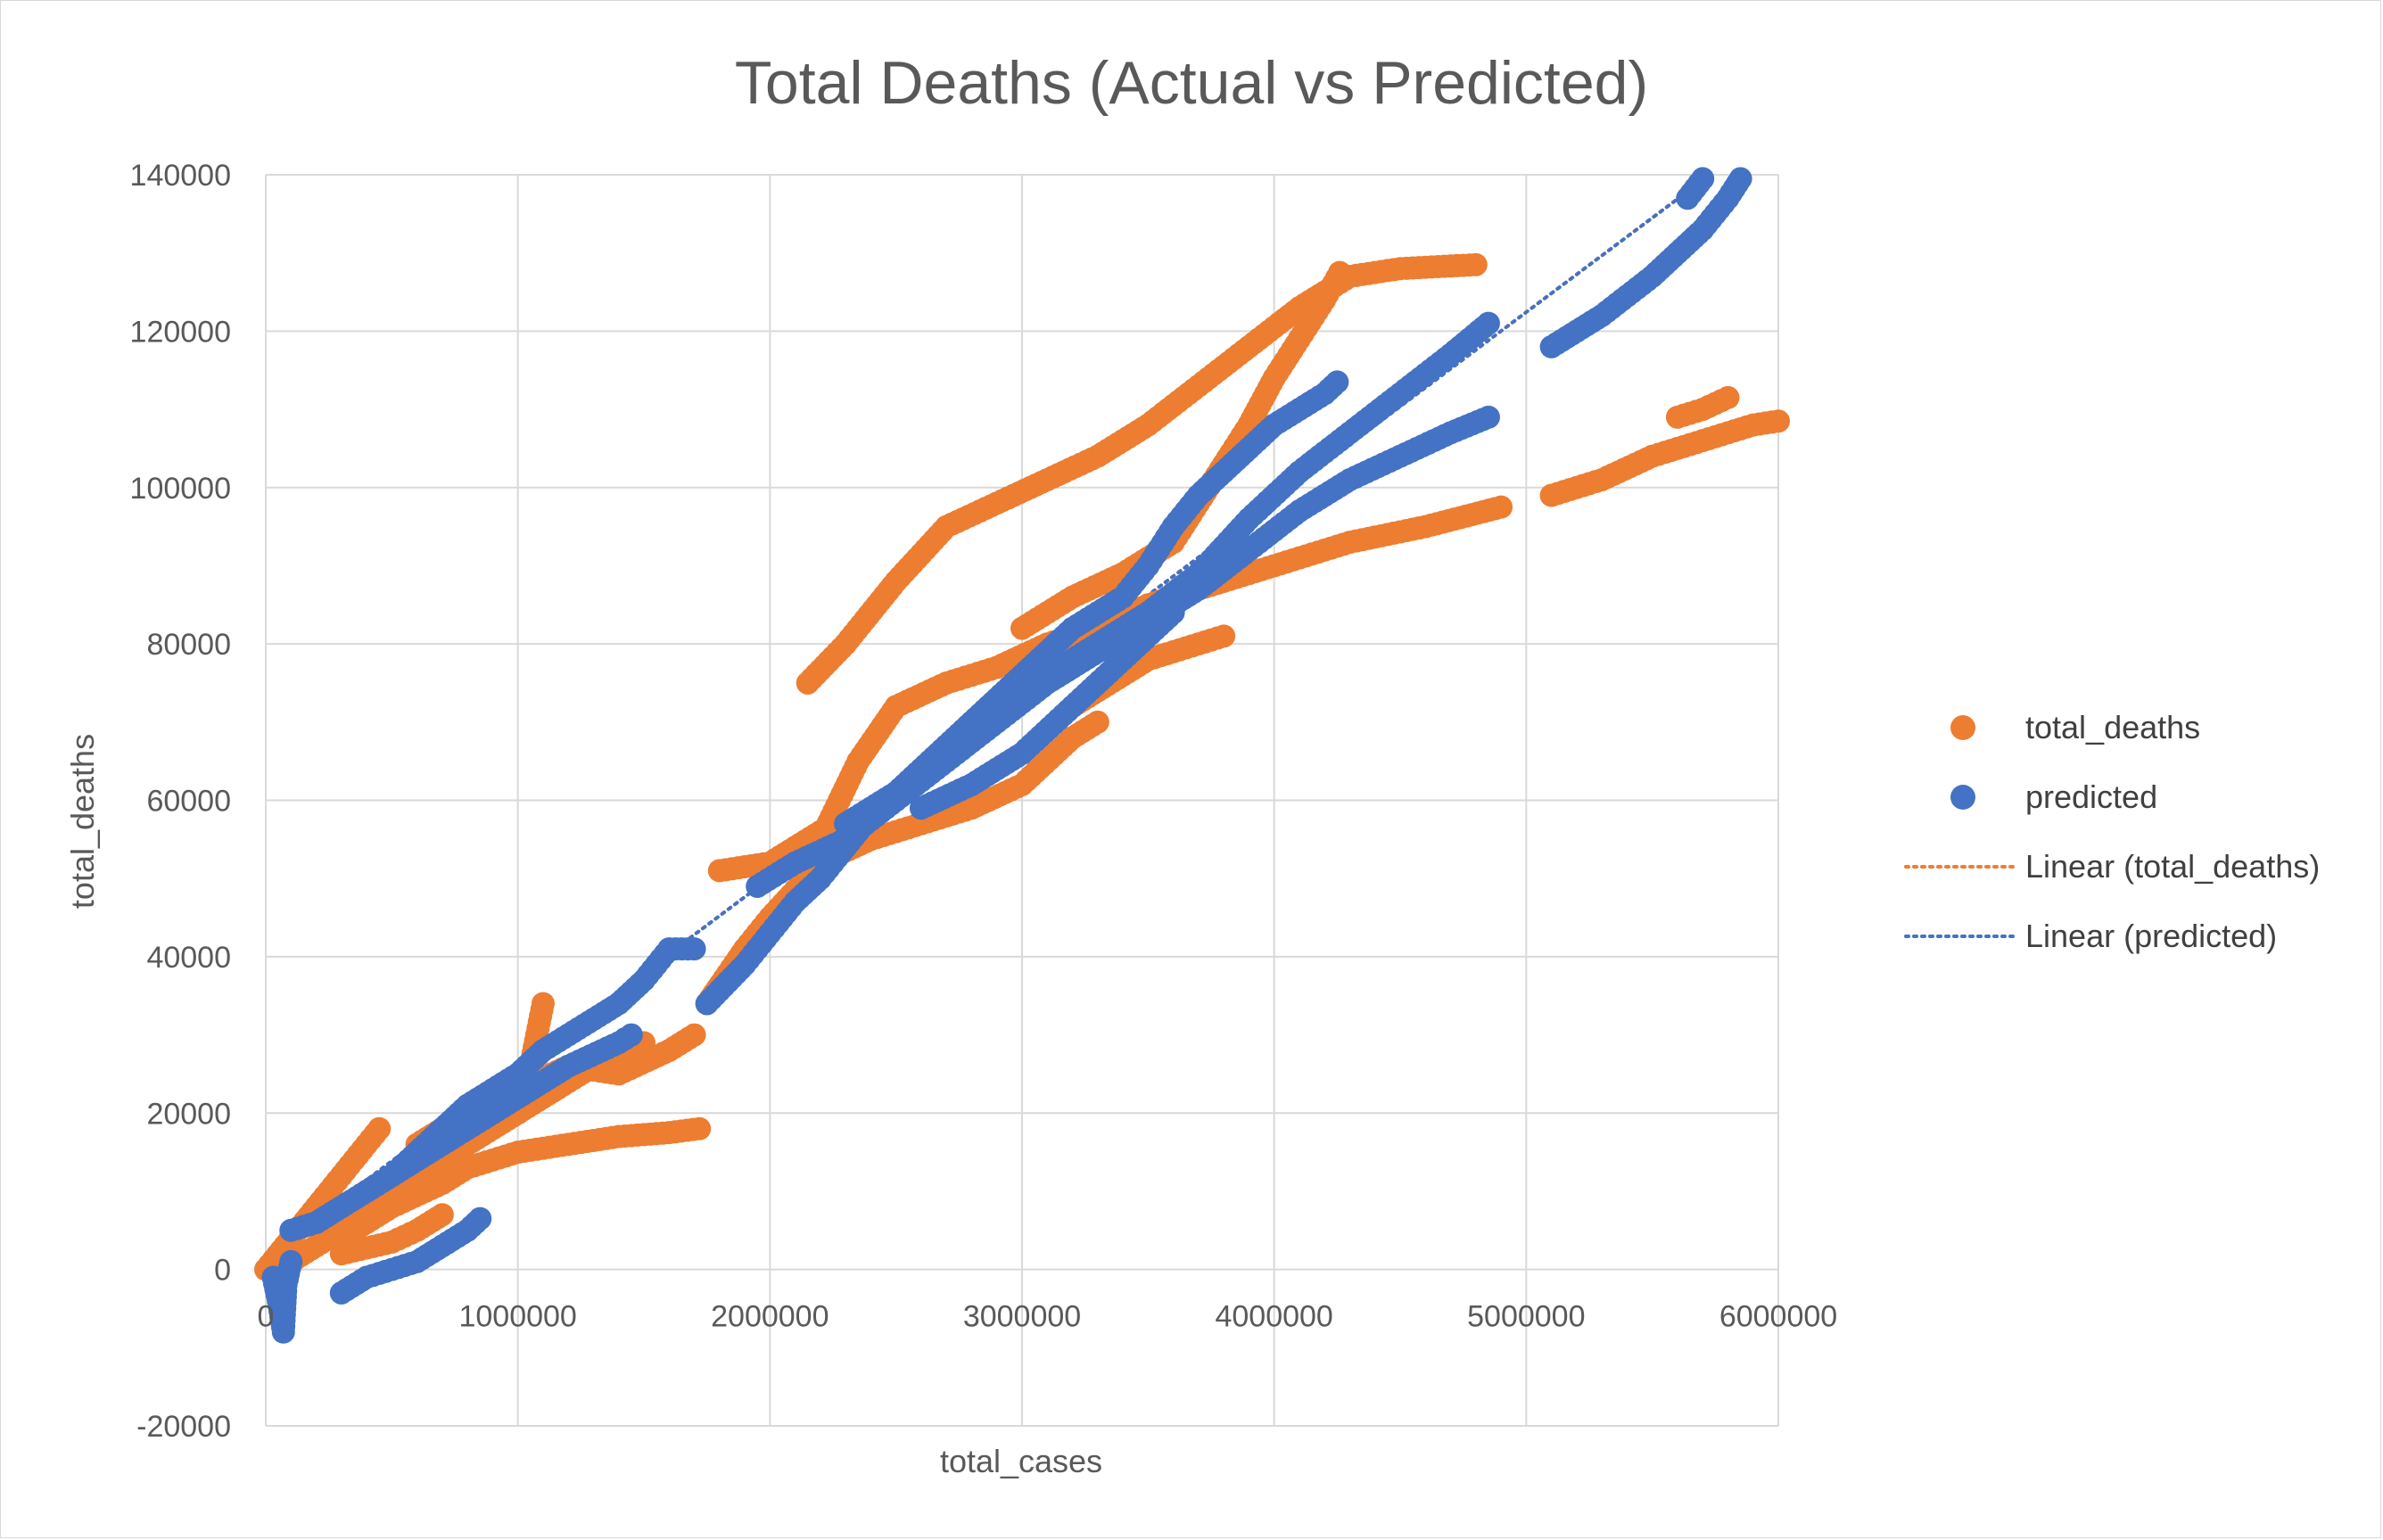  Describe the element at coordinates (188, 1114) in the screenshot. I see `y-tick-label: 20000` at that location.